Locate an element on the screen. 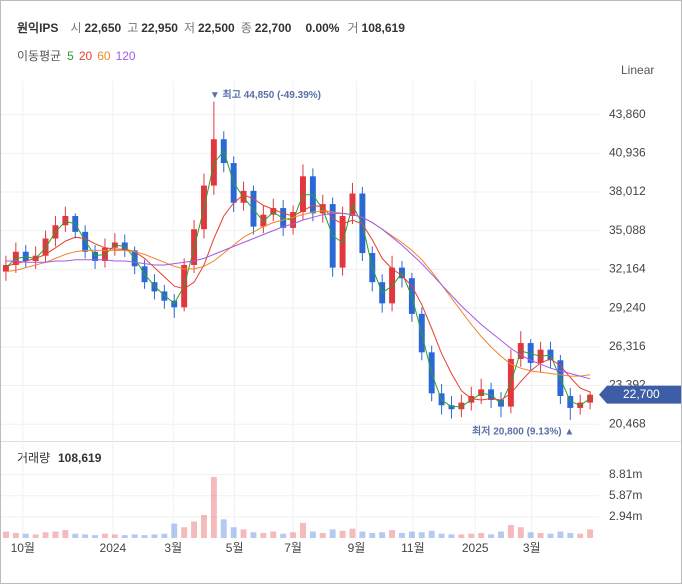  ohlc-key: 저 is located at coordinates (189, 28).